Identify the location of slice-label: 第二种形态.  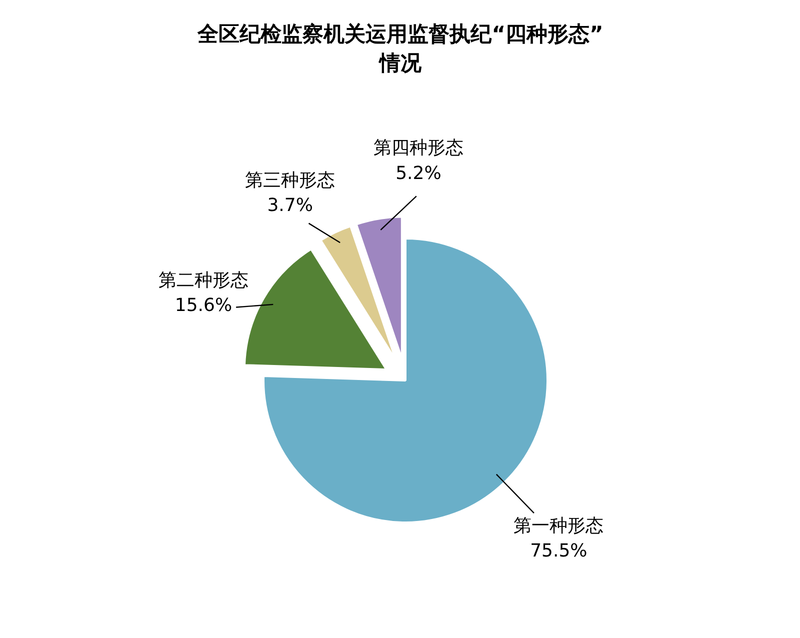
(203, 281).